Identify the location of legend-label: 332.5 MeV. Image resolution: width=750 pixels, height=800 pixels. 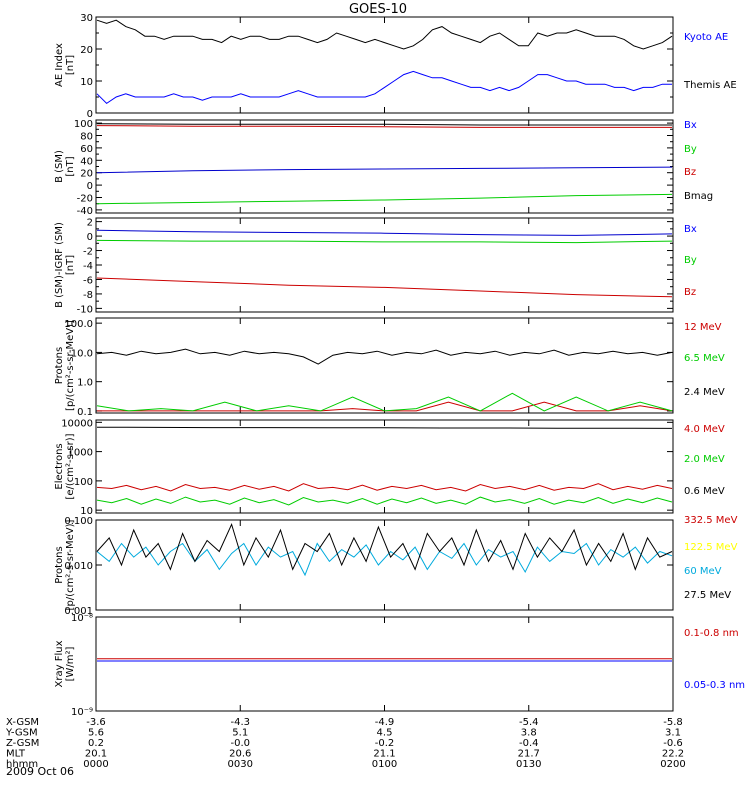
(711, 520).